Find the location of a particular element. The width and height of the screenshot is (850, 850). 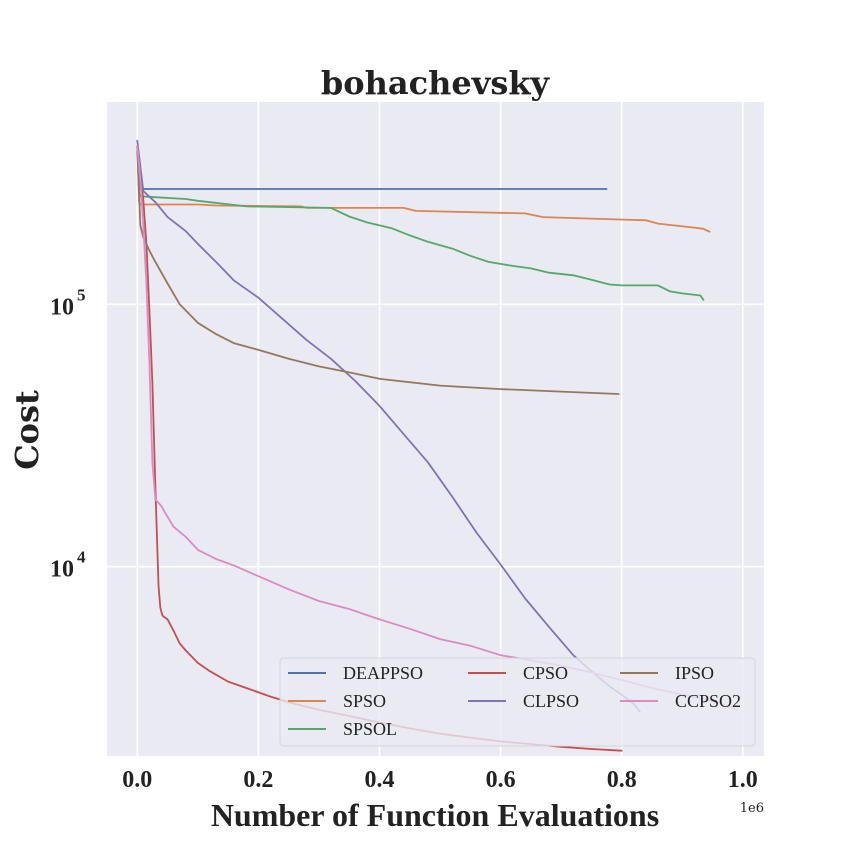

y-tick-label: 10 4 is located at coordinates (68, 565).